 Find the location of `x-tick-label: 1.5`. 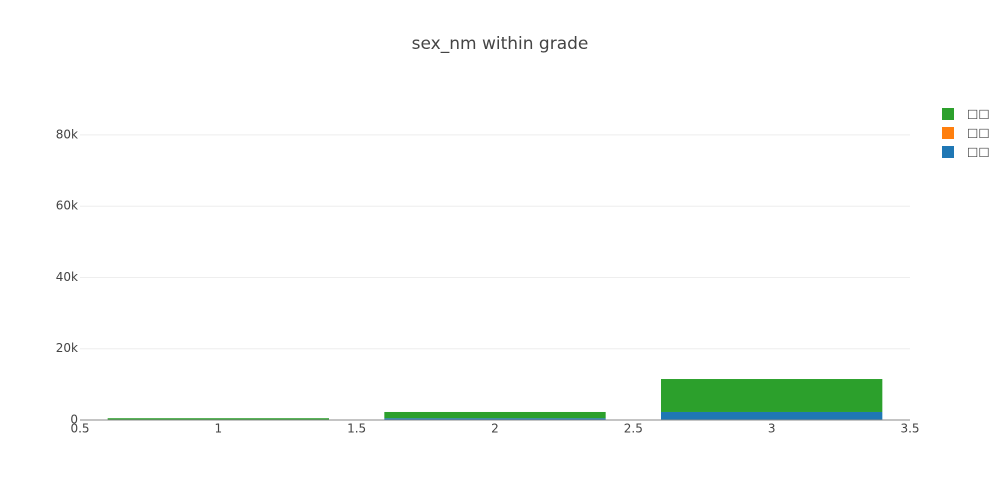

x-tick-label: 1.5 is located at coordinates (356, 429).